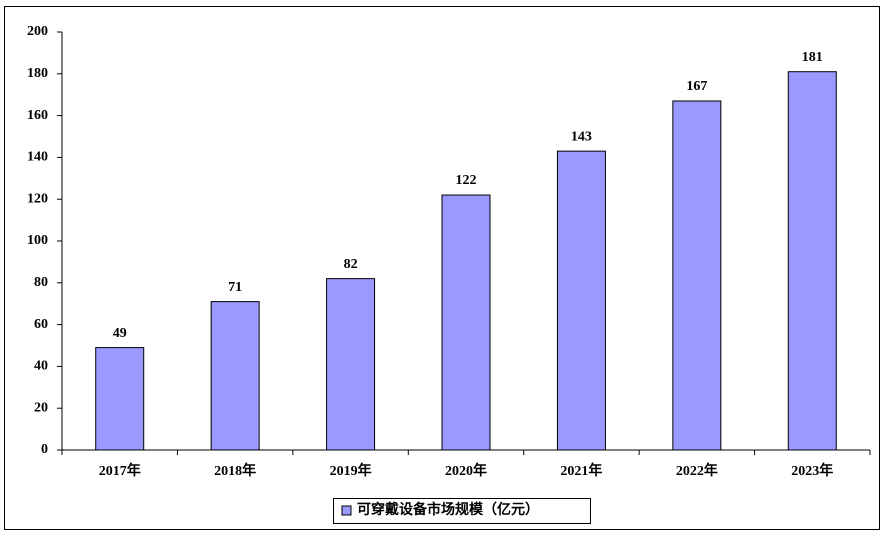 The image size is (884, 537). I want to click on y-tick-label: 60, so click(41, 324).